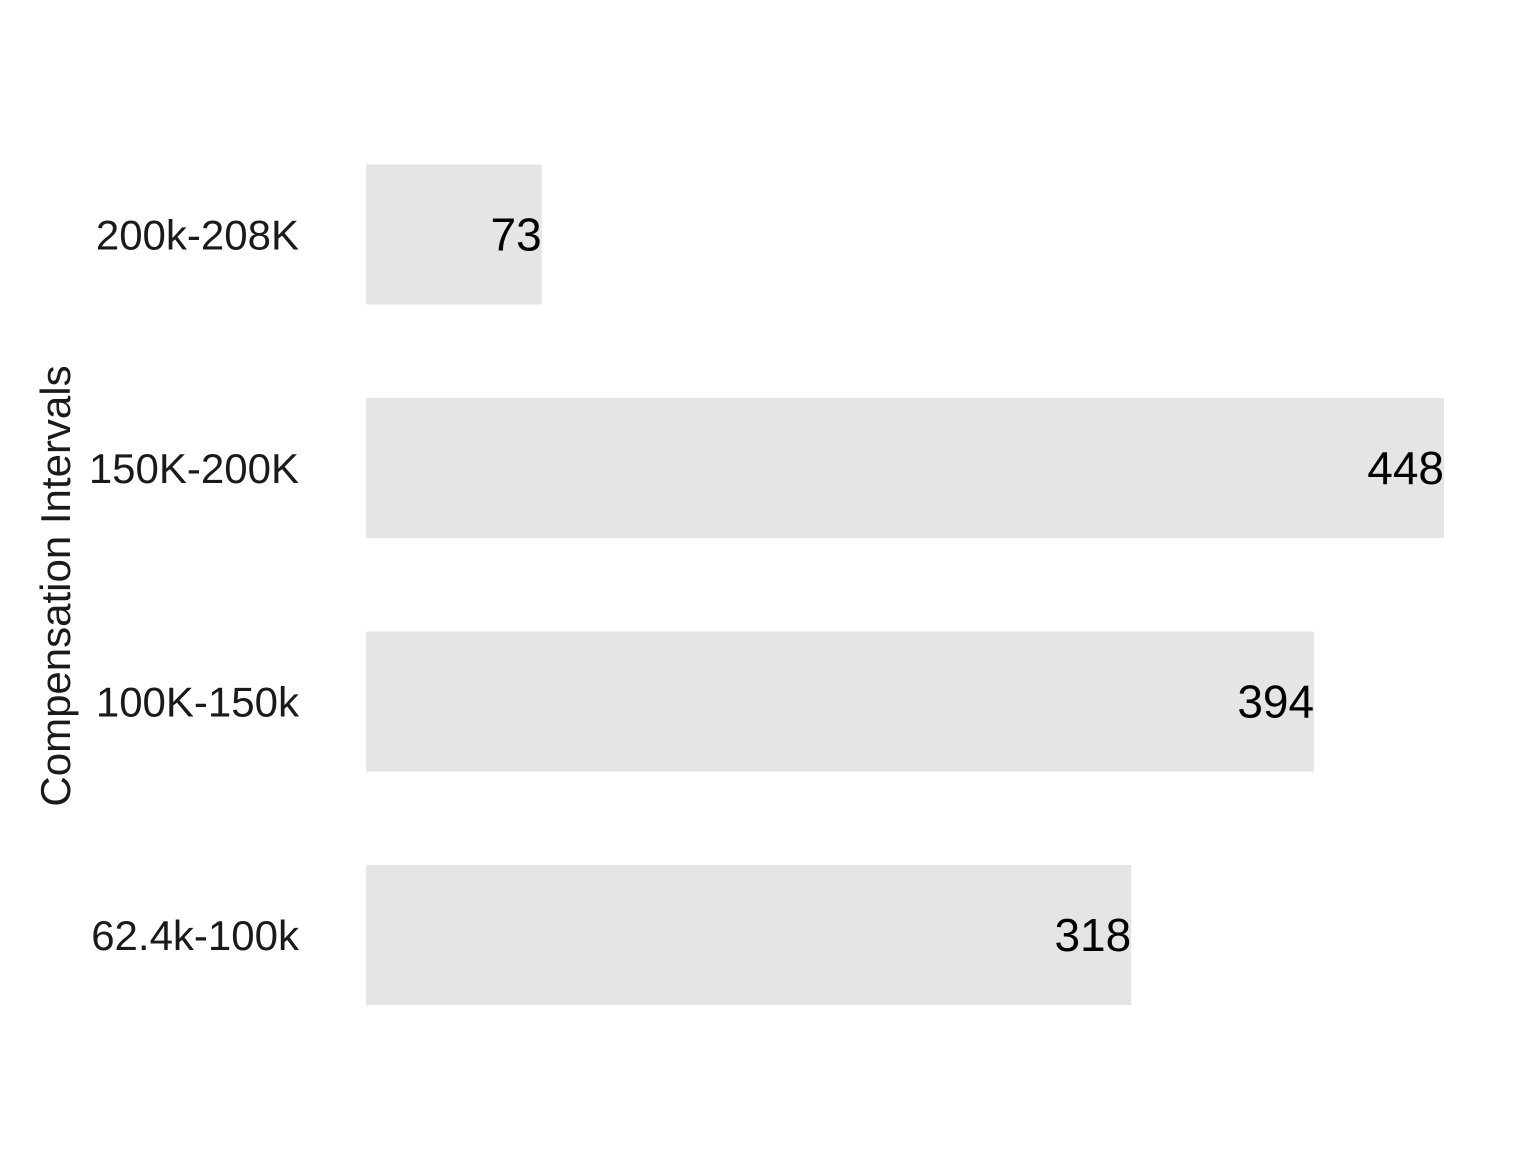 The height and width of the screenshot is (1152, 1536). I want to click on y-axis-title: Compensation Intervals, so click(55, 585).